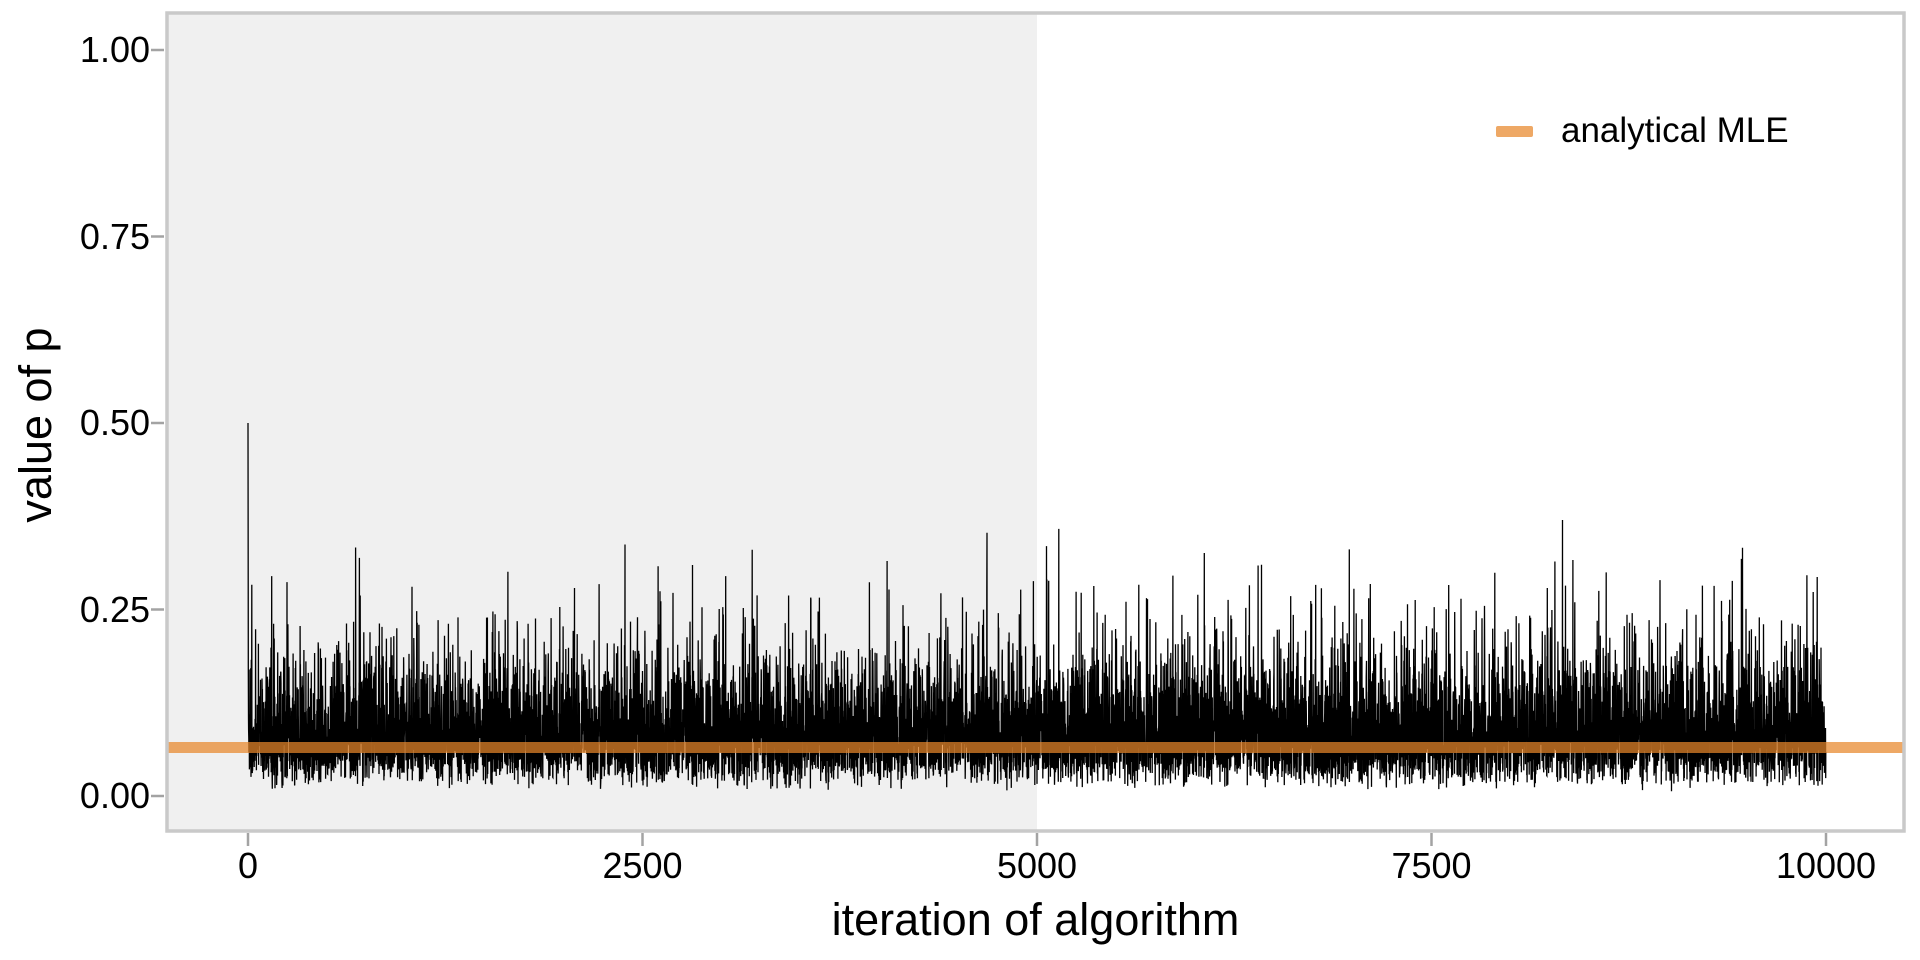 The image size is (1920, 960). Describe the element at coordinates (1514, 131) in the screenshot. I see `legend-swatch-analytical-mle` at that location.